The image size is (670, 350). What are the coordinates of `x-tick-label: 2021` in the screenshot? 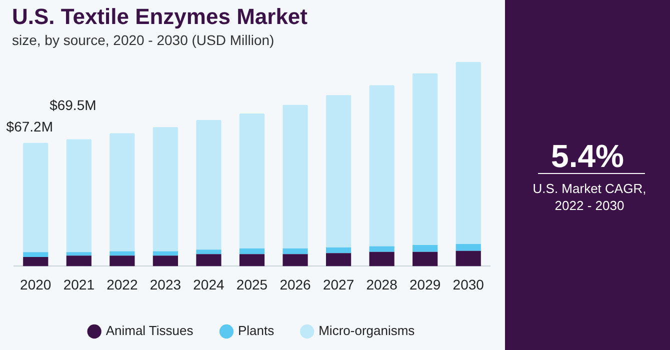 It's located at (79, 284).